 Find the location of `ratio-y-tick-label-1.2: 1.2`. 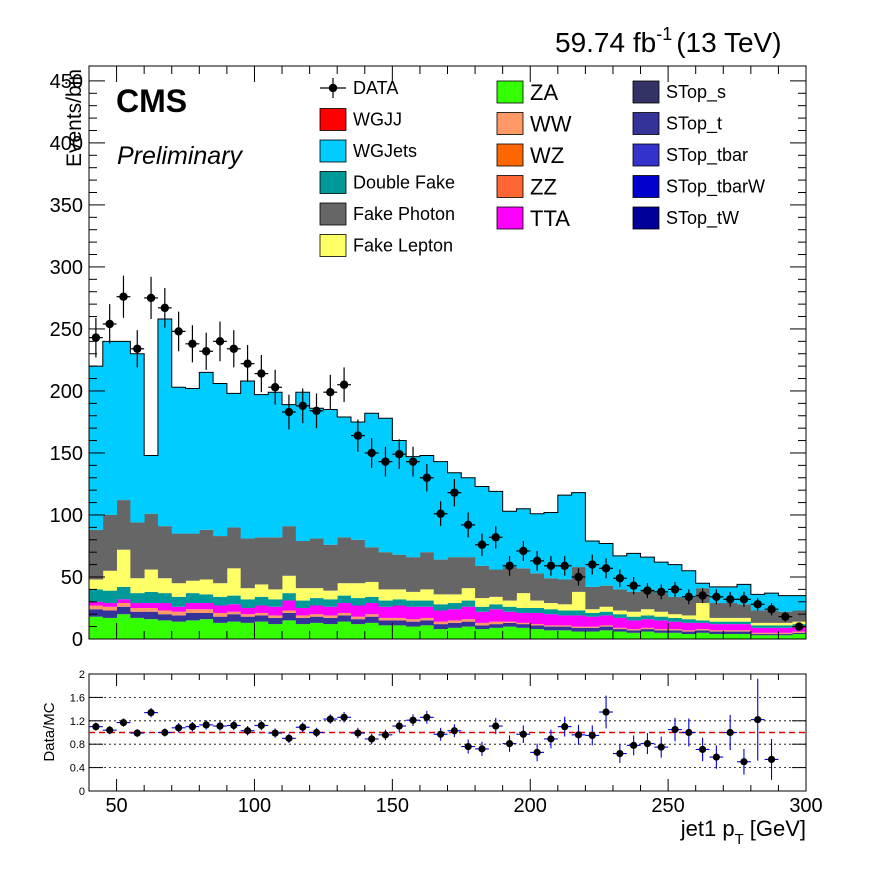

ratio-y-tick-label-1.2: 1.2 is located at coordinates (77, 722).